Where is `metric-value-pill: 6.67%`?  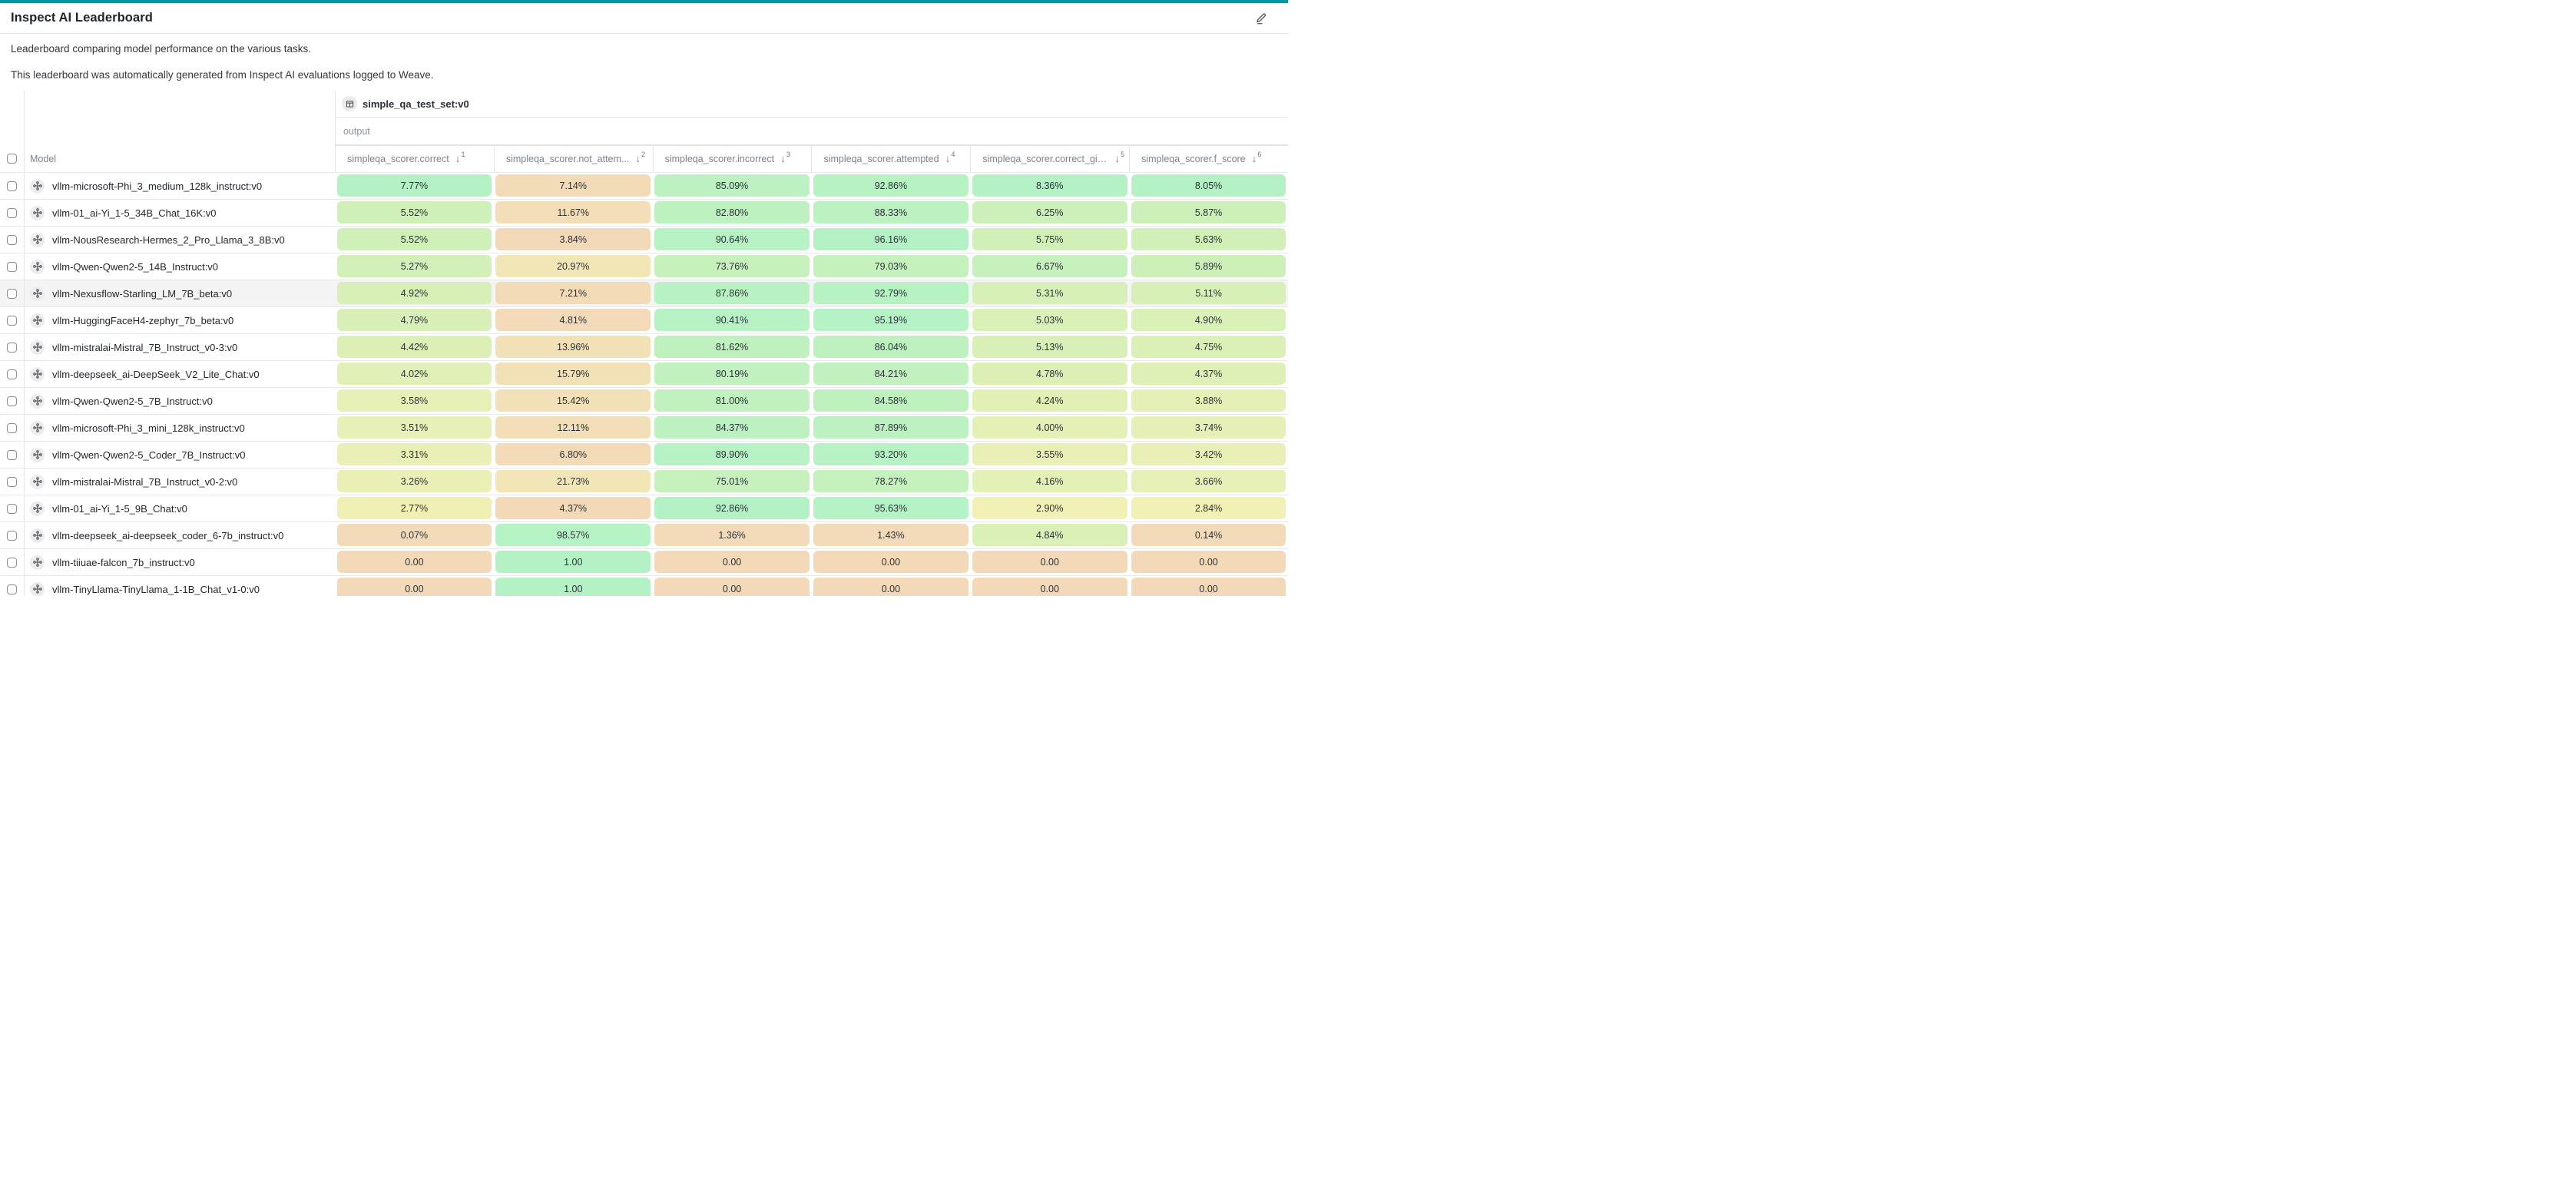
metric-value-pill: 6.67% is located at coordinates (1049, 266).